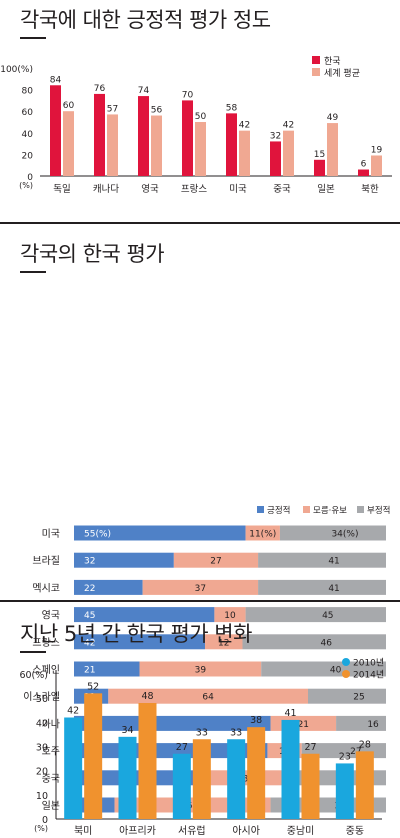  What do you see at coordinates (327, 643) in the screenshot?
I see `data-label: 46` at bounding box center [327, 643].